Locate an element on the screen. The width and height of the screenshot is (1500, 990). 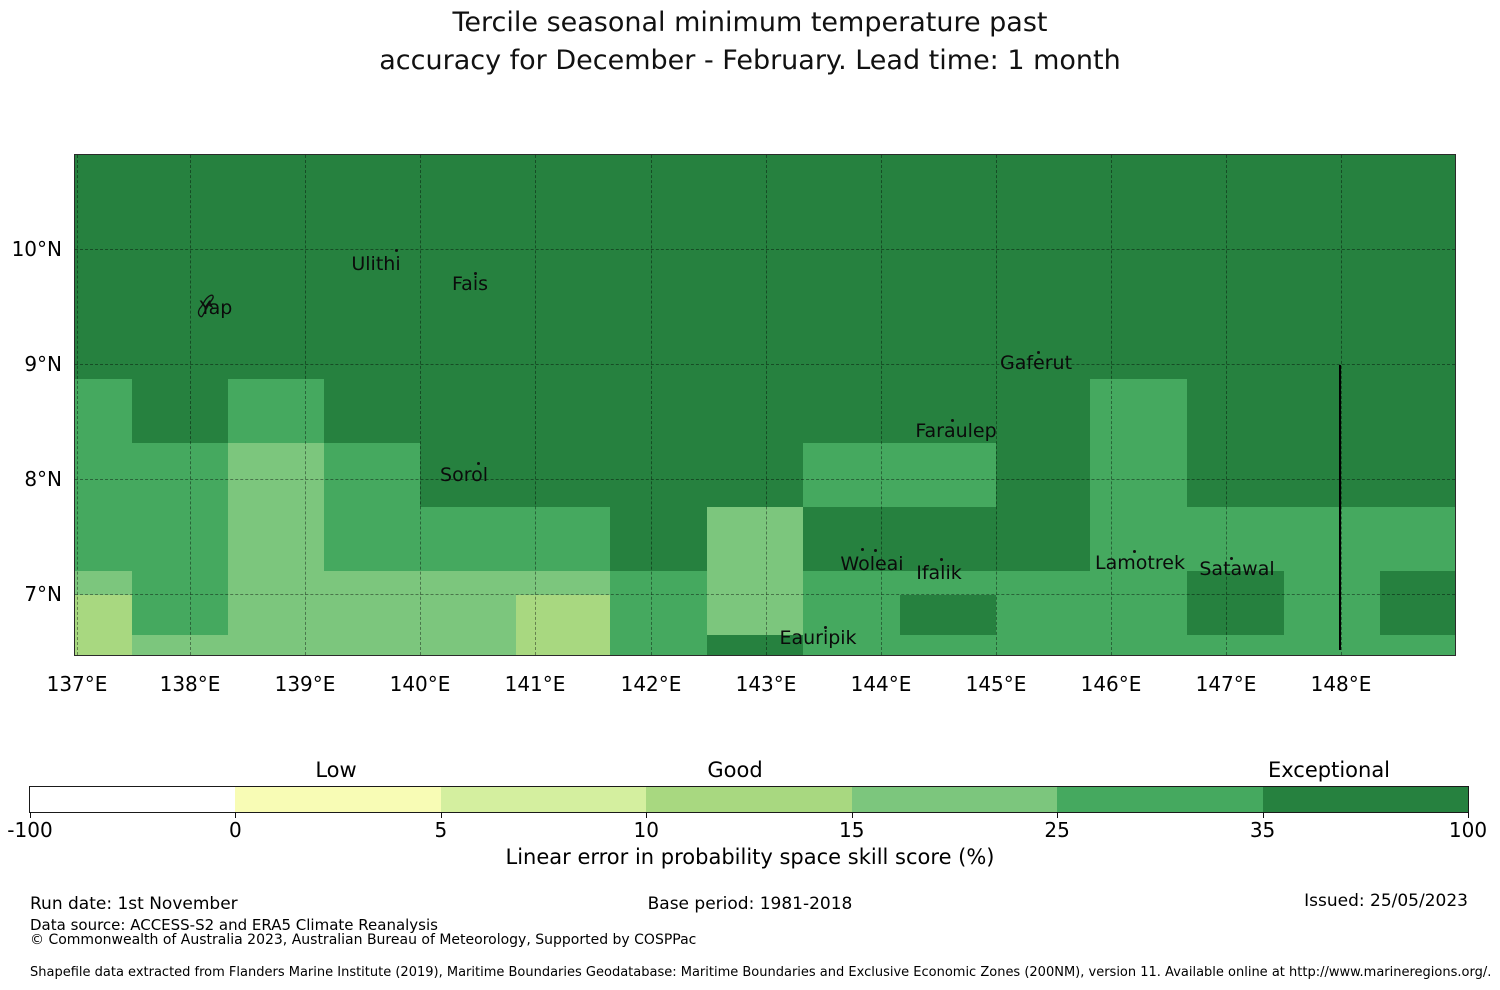
colorbar-tick-label: -100 is located at coordinates (30, 830).